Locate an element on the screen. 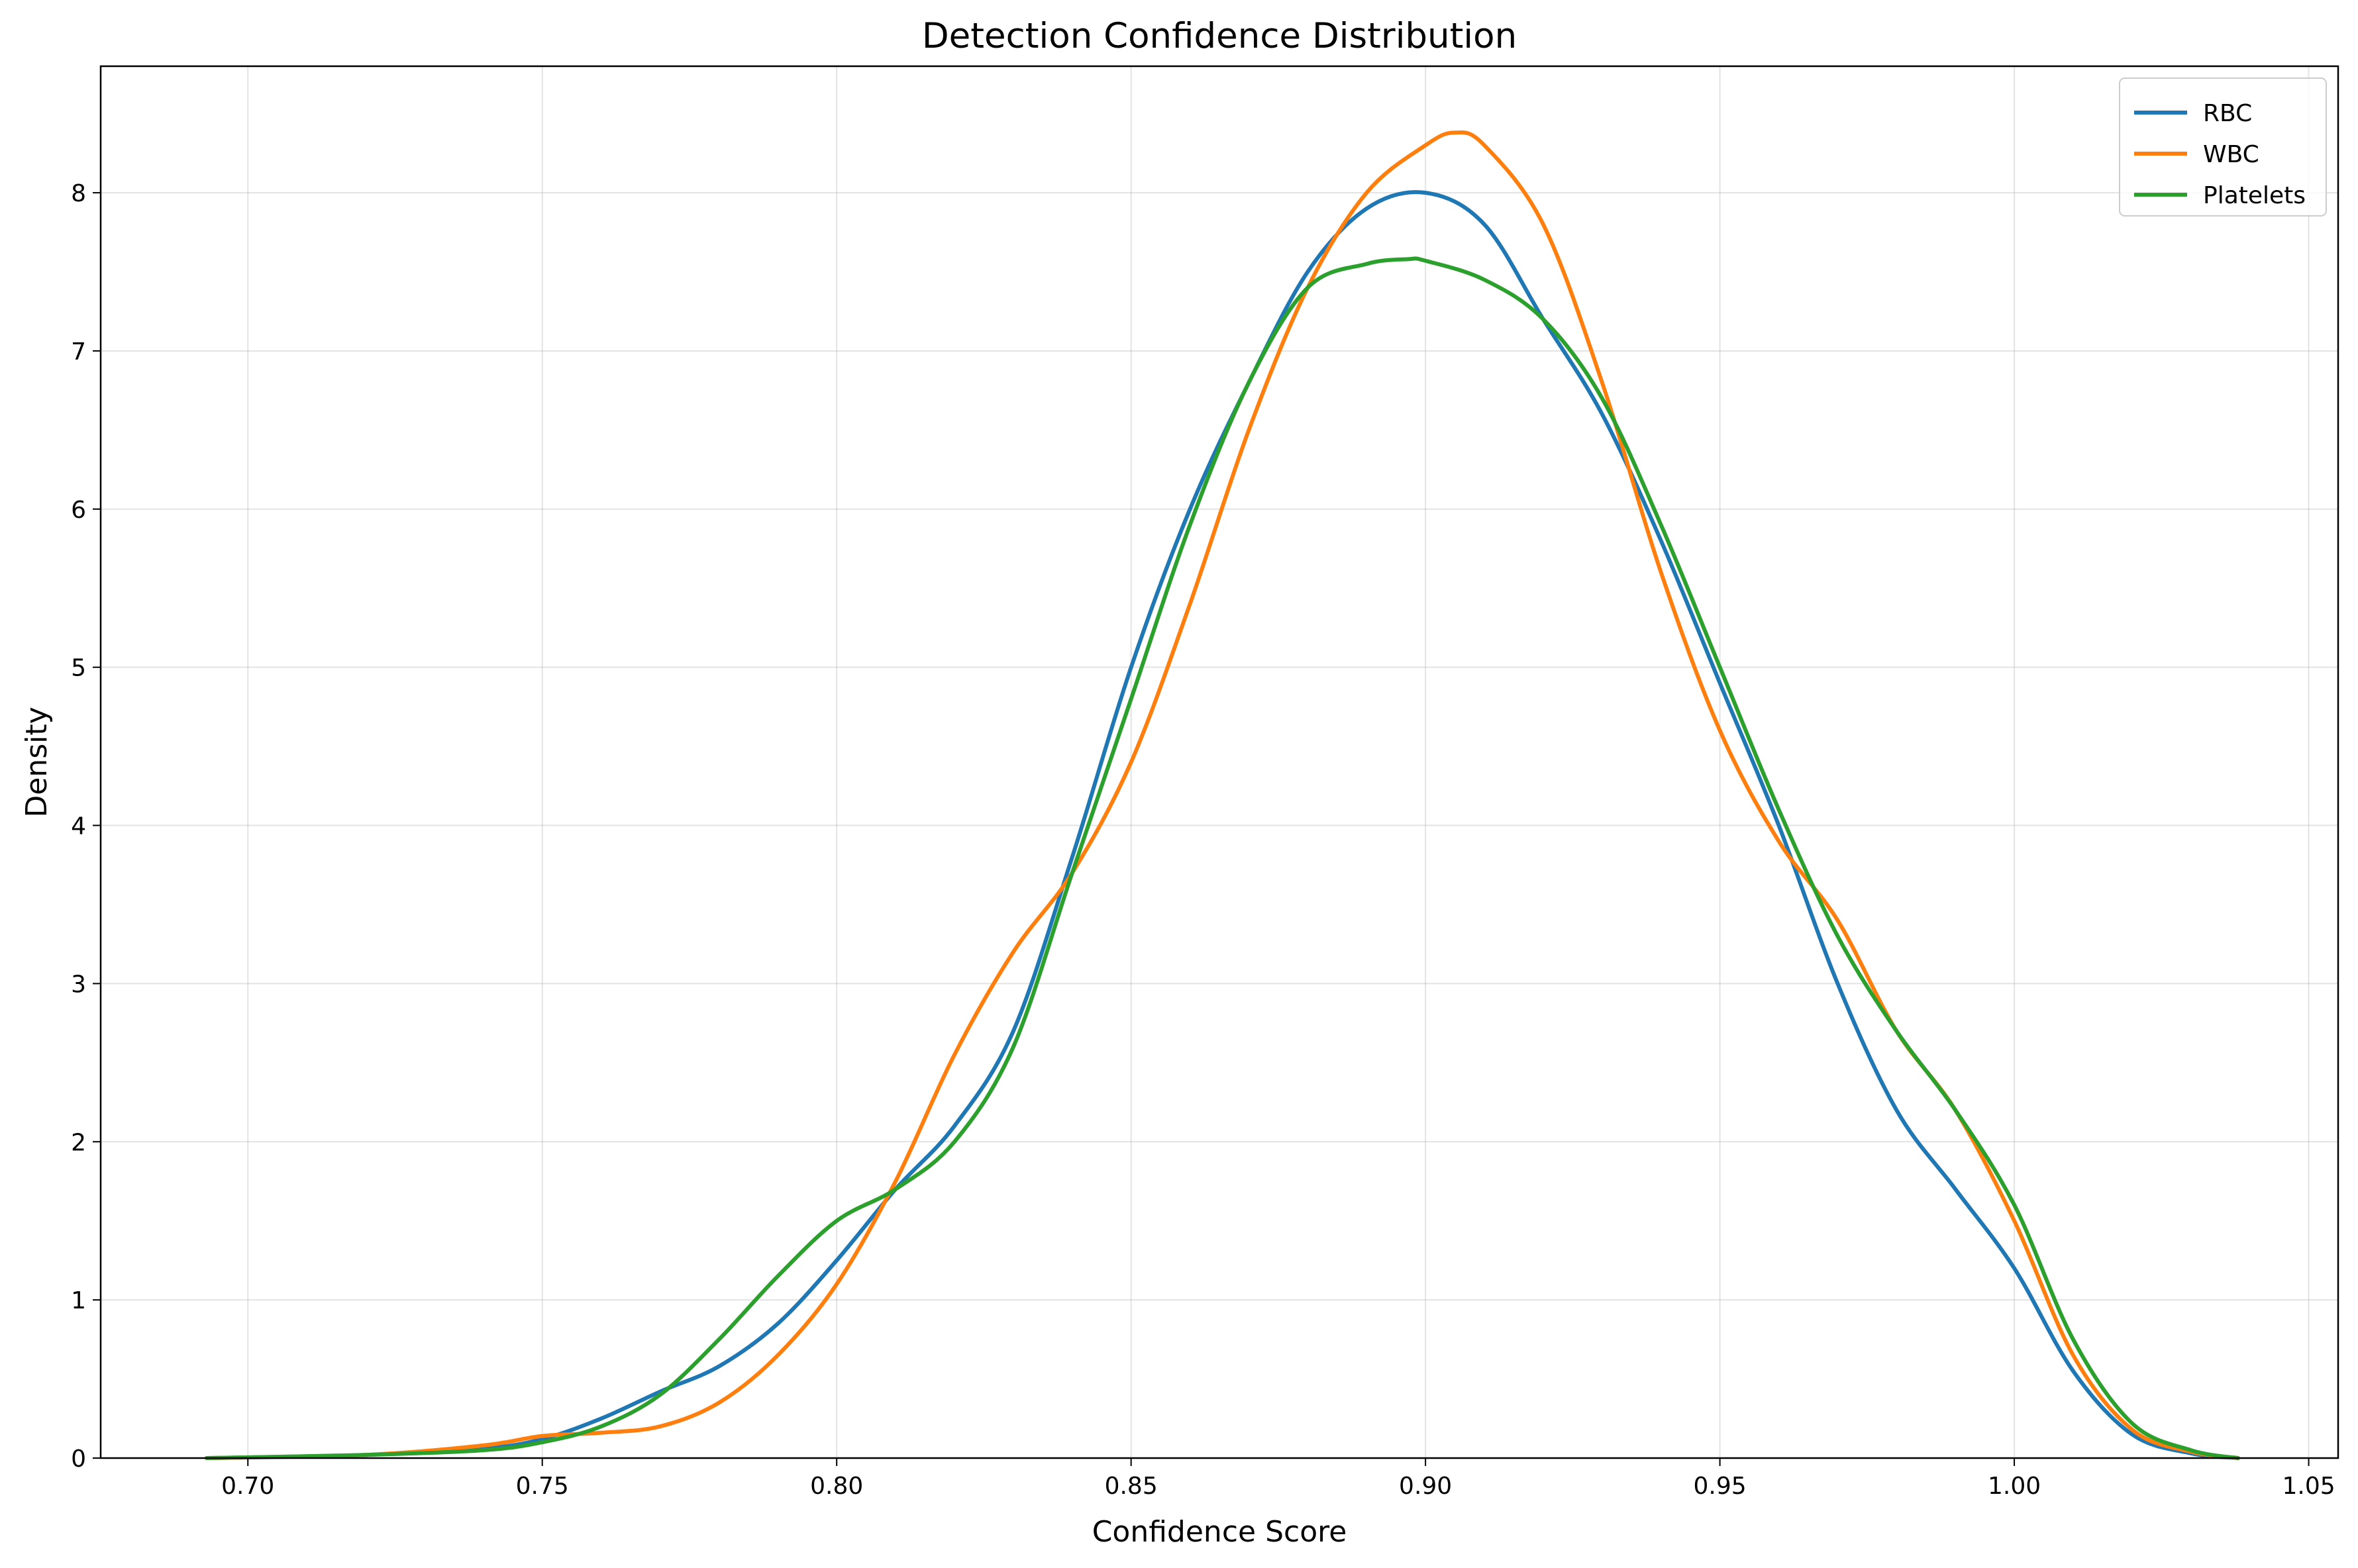  legend-label: Platelets is located at coordinates (2254, 195).